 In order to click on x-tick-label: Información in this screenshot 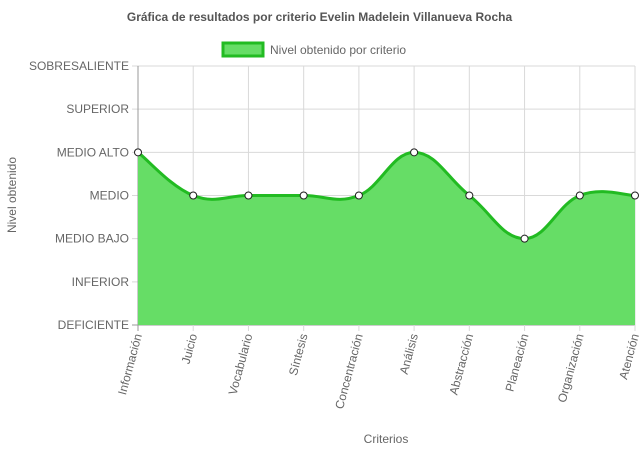, I will do `click(130, 364)`.